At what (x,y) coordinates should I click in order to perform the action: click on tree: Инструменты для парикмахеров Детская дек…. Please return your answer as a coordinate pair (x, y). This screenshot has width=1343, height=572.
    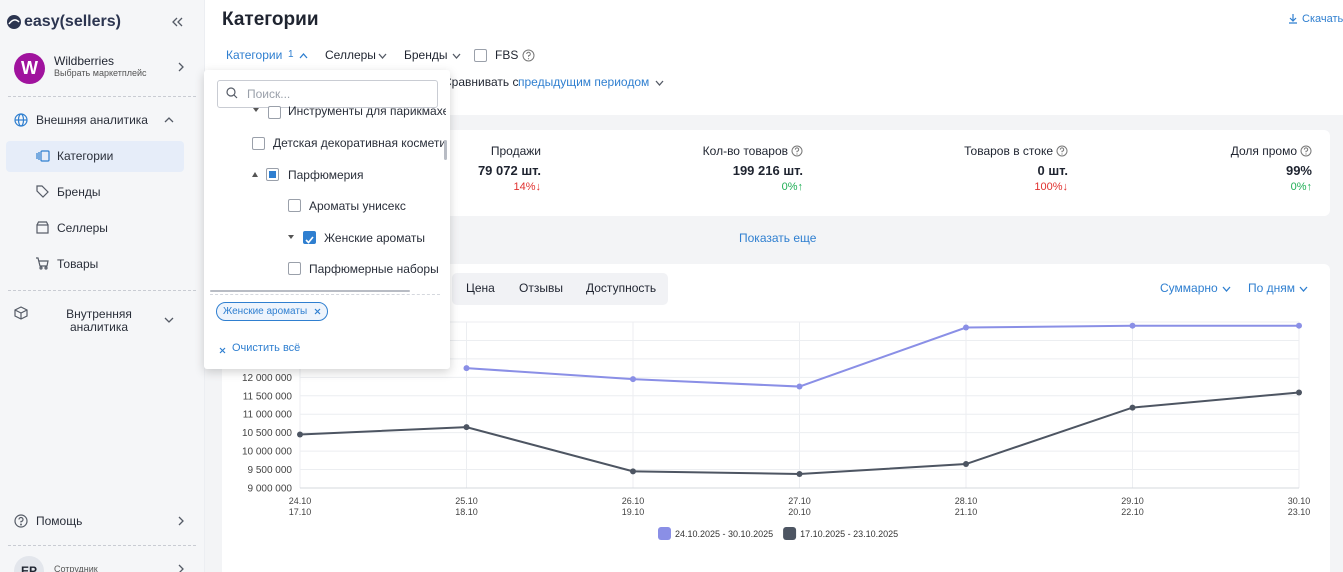
    Looking at the image, I should click on (325, 198).